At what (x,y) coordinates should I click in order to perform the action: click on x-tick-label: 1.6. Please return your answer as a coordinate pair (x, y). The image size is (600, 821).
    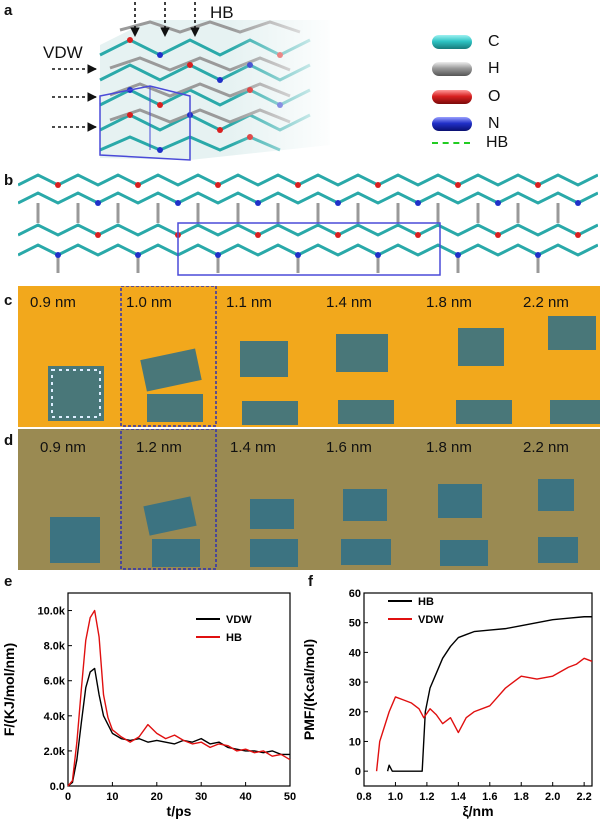
    Looking at the image, I should click on (489, 797).